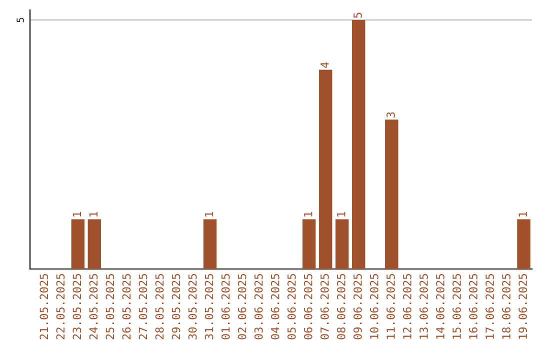 The width and height of the screenshot is (540, 340). Describe the element at coordinates (324, 307) in the screenshot. I see `x-tick-label: 07.06.2025` at that location.